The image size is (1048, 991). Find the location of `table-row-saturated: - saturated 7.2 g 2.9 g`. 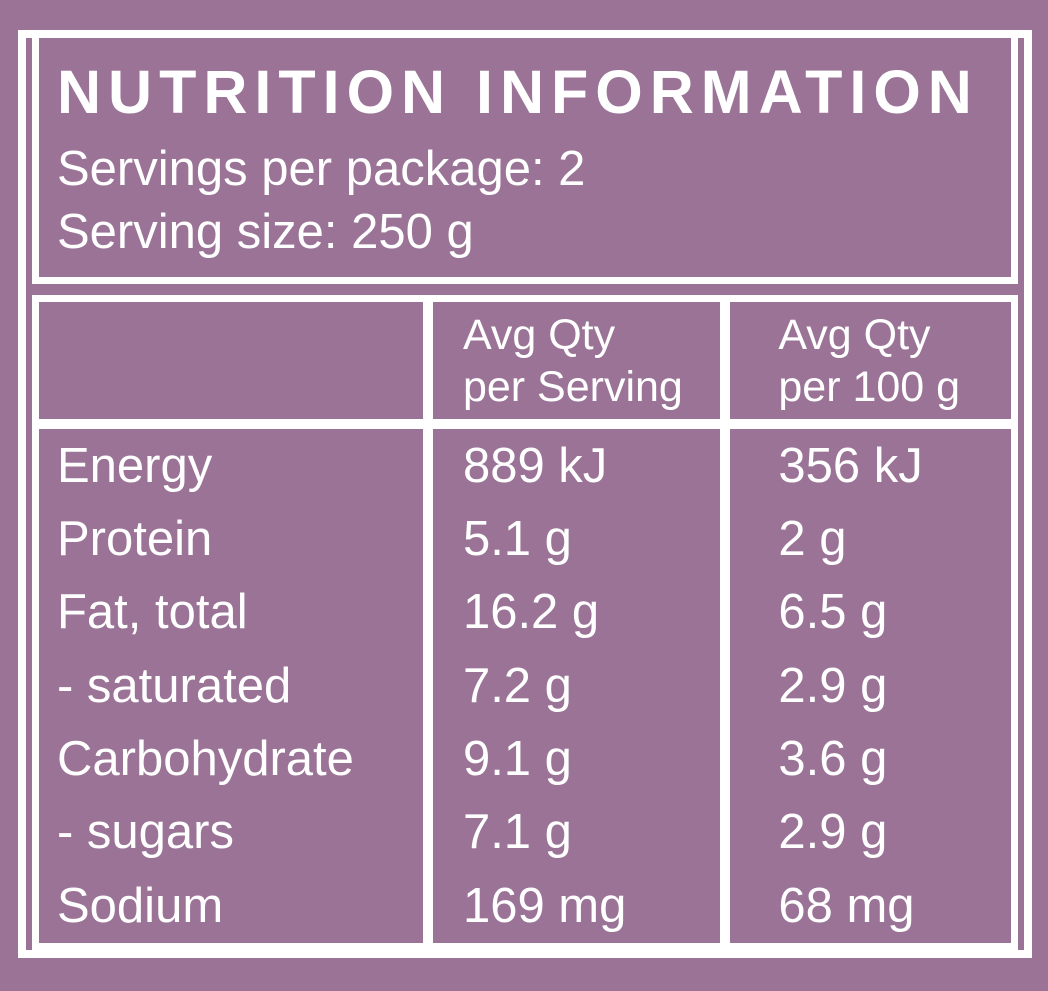

table-row-saturated: - saturated 7.2 g 2.9 g is located at coordinates (525, 686).